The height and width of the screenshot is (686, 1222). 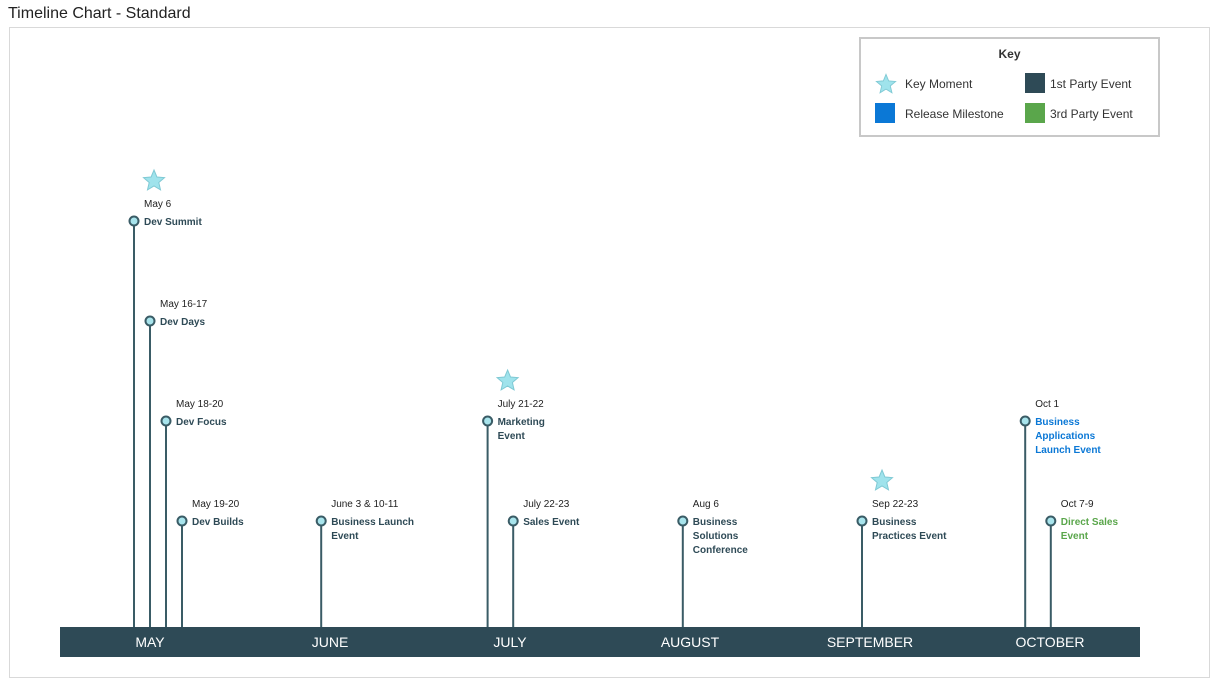 What do you see at coordinates (895, 504) in the screenshot?
I see `event-date: Sep 22-23` at bounding box center [895, 504].